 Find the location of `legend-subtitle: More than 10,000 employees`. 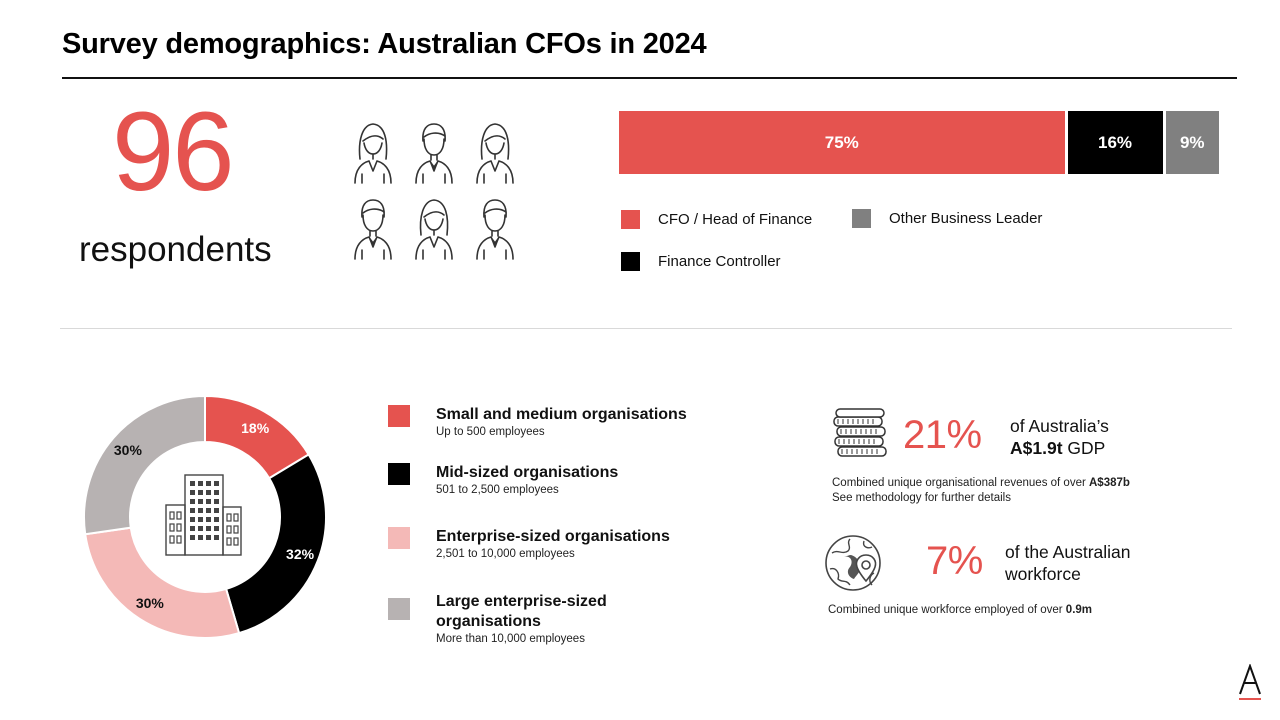

legend-subtitle: More than 10,000 employees is located at coordinates (510, 639).